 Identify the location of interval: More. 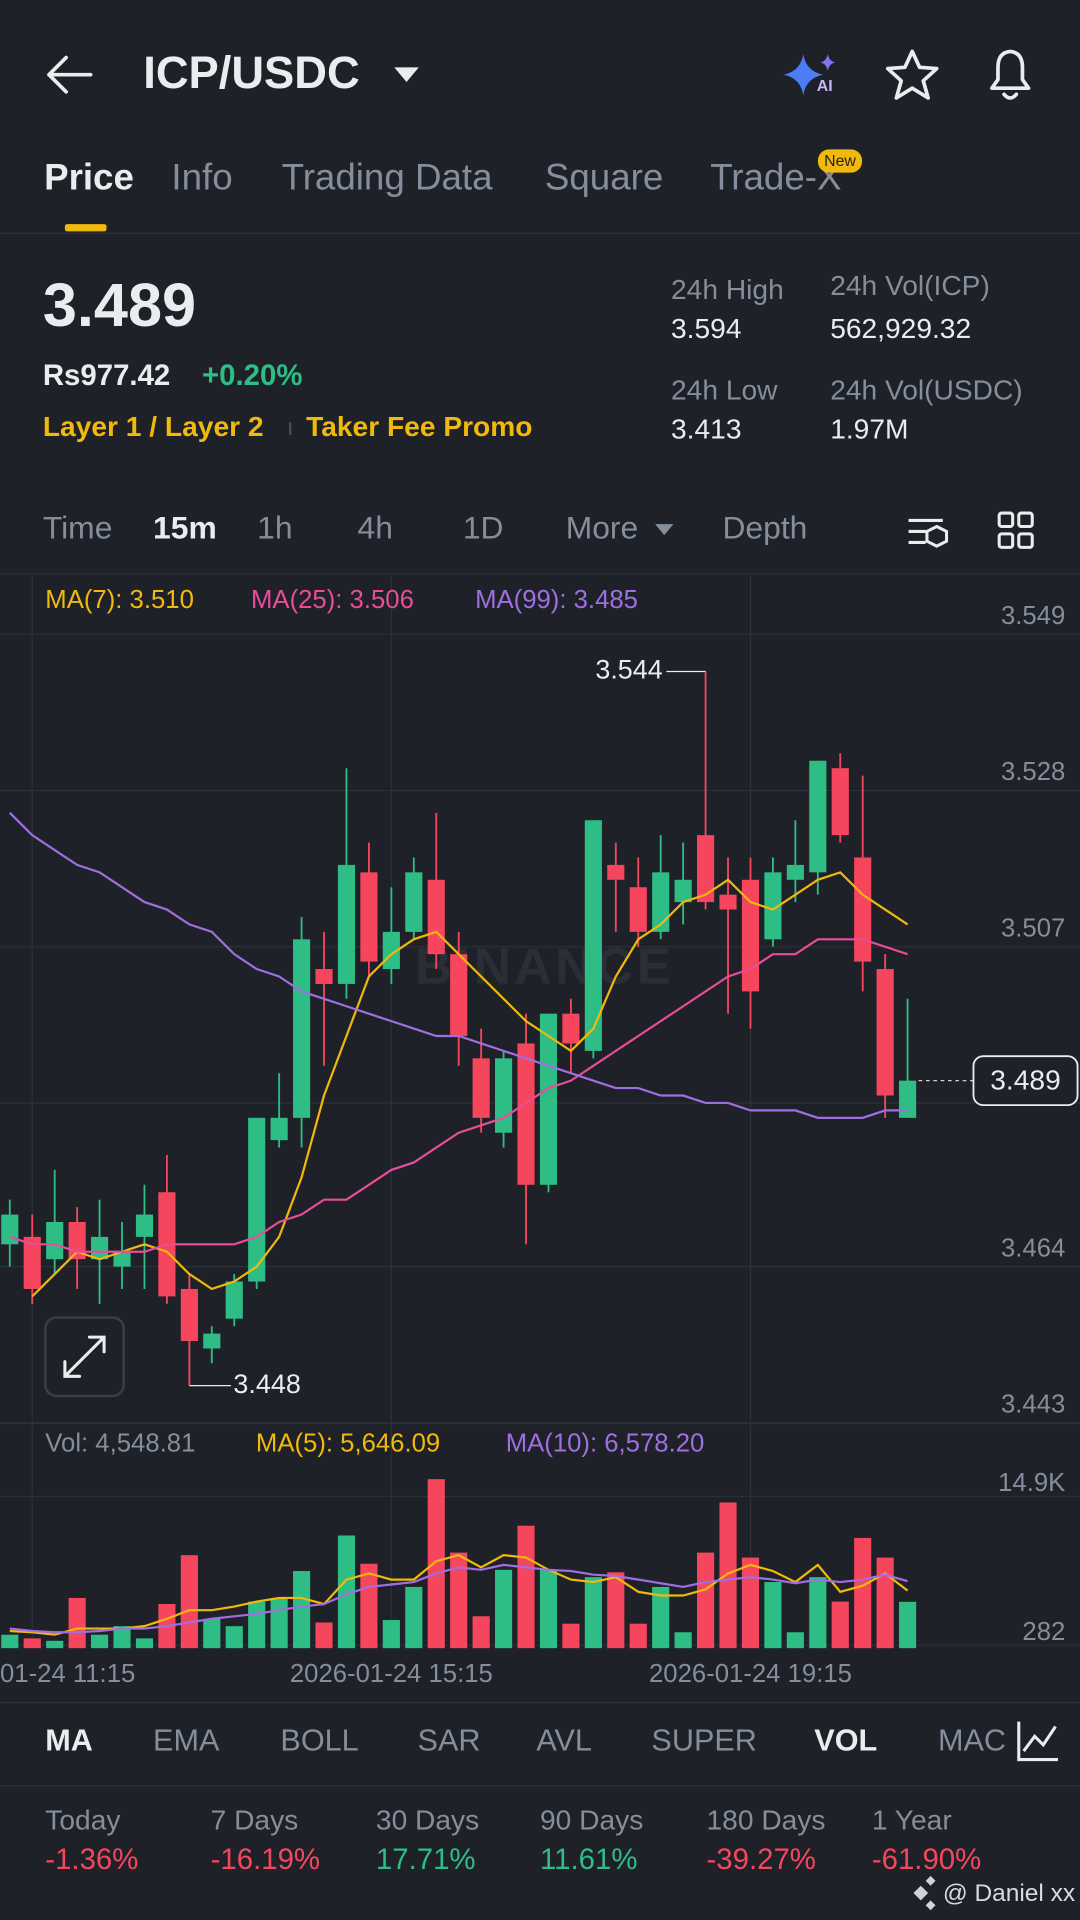
(602, 528).